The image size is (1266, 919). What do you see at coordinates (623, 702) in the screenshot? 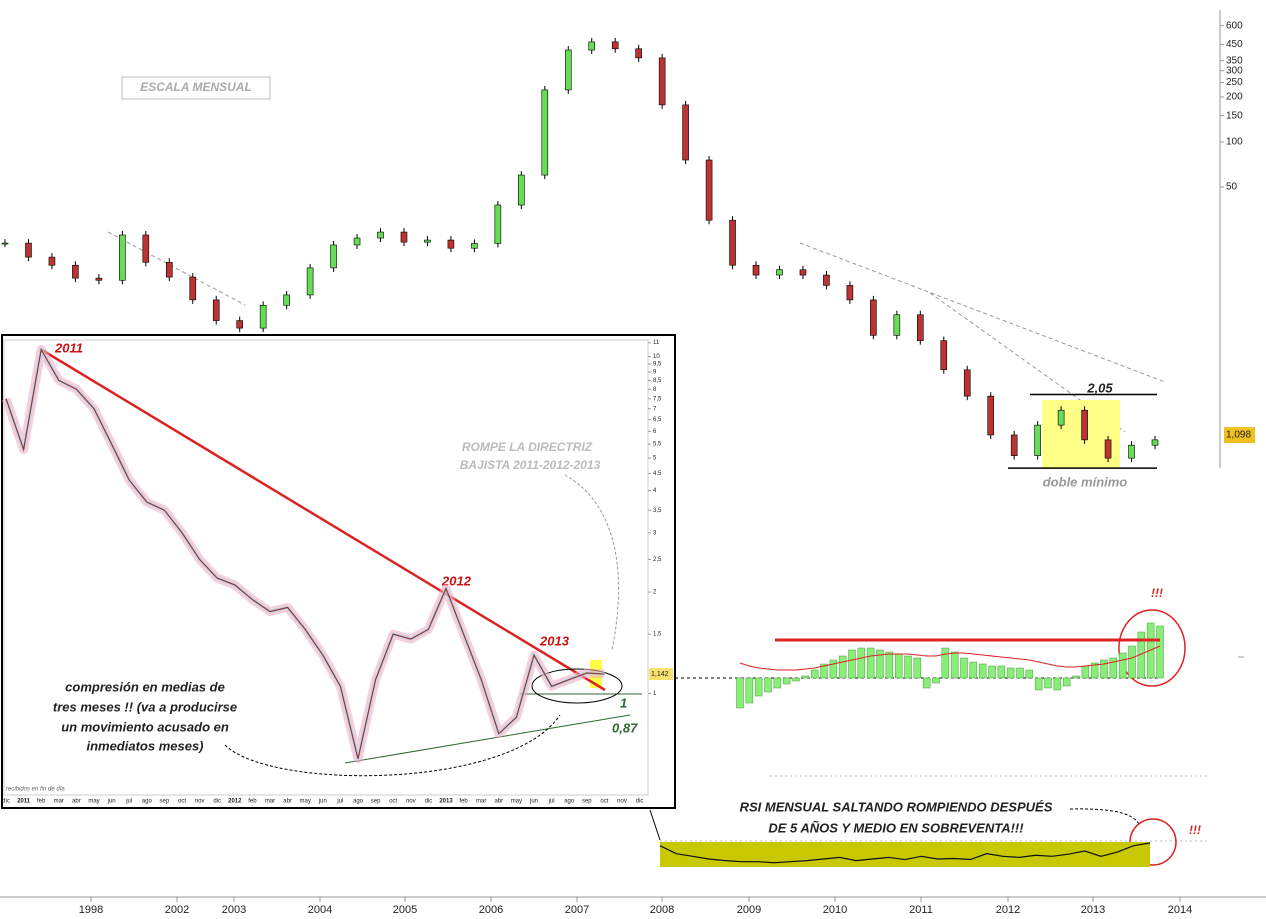
I see `support-label: 1` at bounding box center [623, 702].